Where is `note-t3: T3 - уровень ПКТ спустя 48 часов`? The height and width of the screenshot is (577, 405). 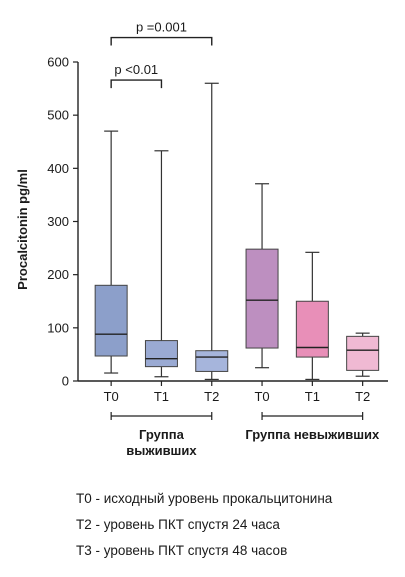
note-t3: T3 - уровень ПКТ спустя 48 часов is located at coordinates (182, 550).